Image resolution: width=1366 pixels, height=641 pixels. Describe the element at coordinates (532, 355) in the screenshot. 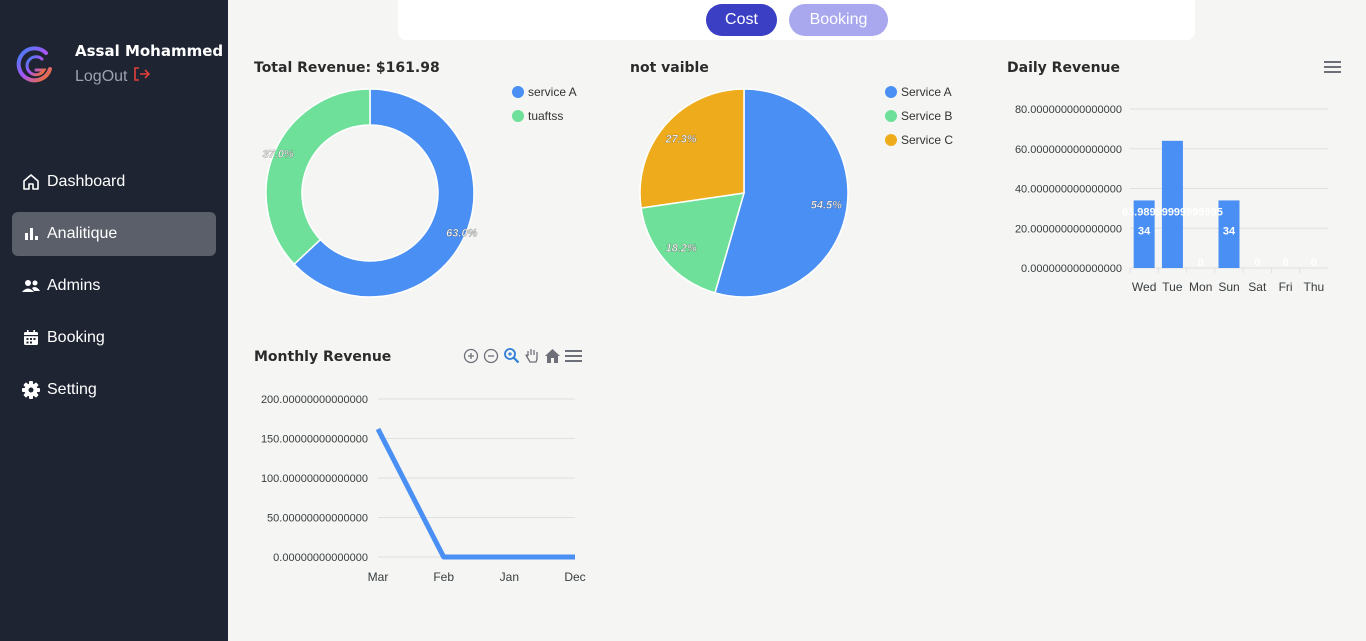

I see `pan-hand-icon` at that location.